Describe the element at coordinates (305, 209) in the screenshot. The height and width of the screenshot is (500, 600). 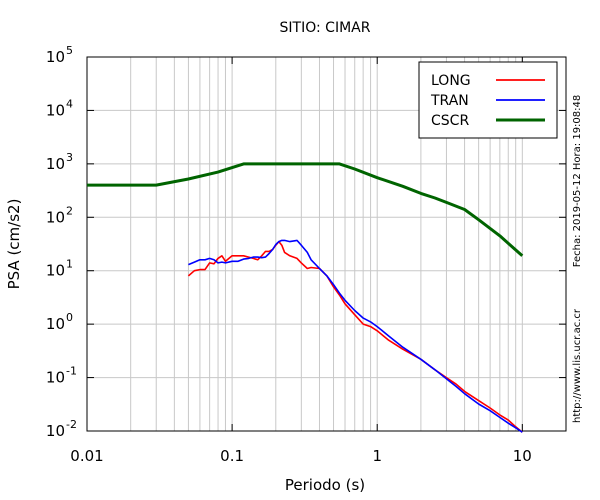
I see `series-line-cscr` at that location.